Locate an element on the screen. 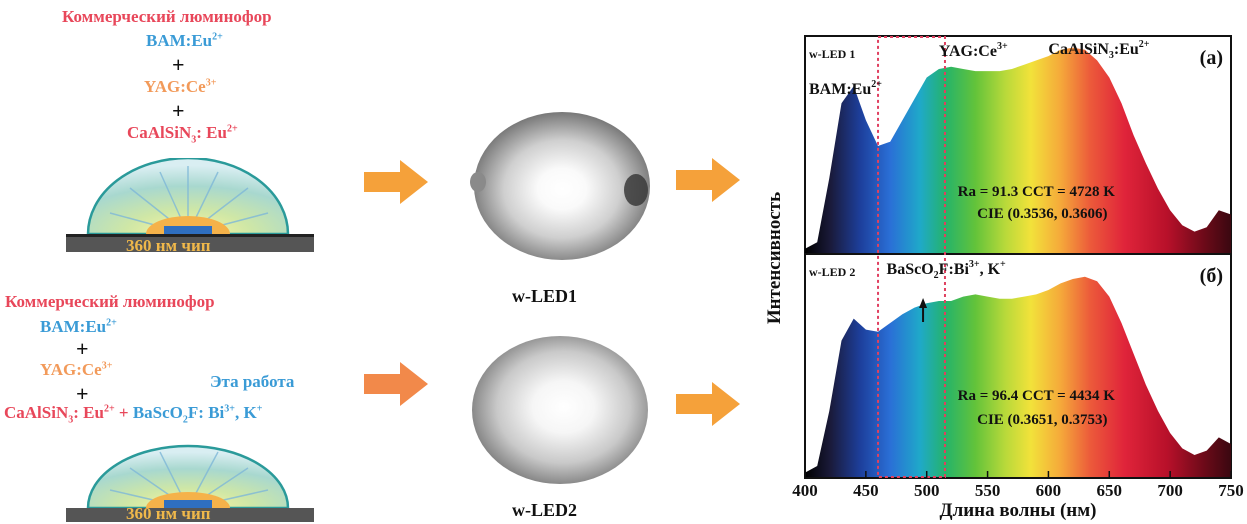  top-yag-label: YAG:Ce3+ is located at coordinates (180, 86).